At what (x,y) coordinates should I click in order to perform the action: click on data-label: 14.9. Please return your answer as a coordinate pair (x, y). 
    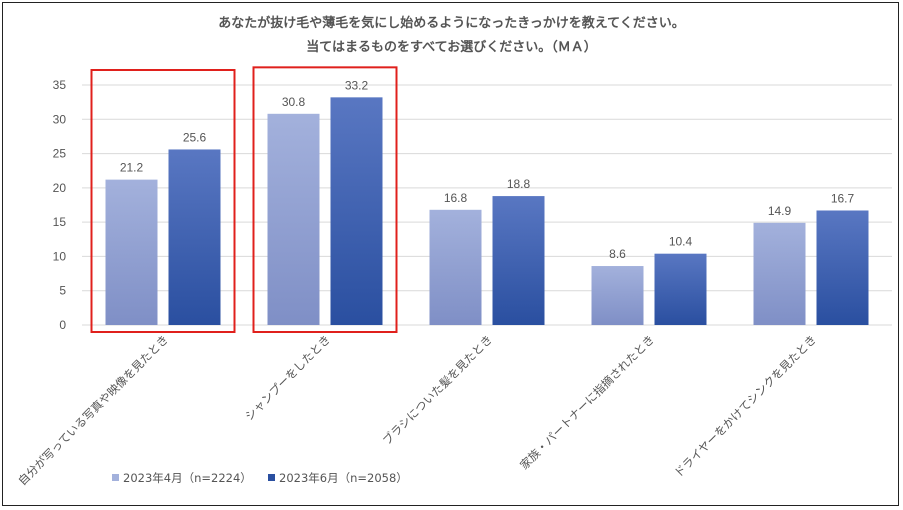
    Looking at the image, I should click on (780, 211).